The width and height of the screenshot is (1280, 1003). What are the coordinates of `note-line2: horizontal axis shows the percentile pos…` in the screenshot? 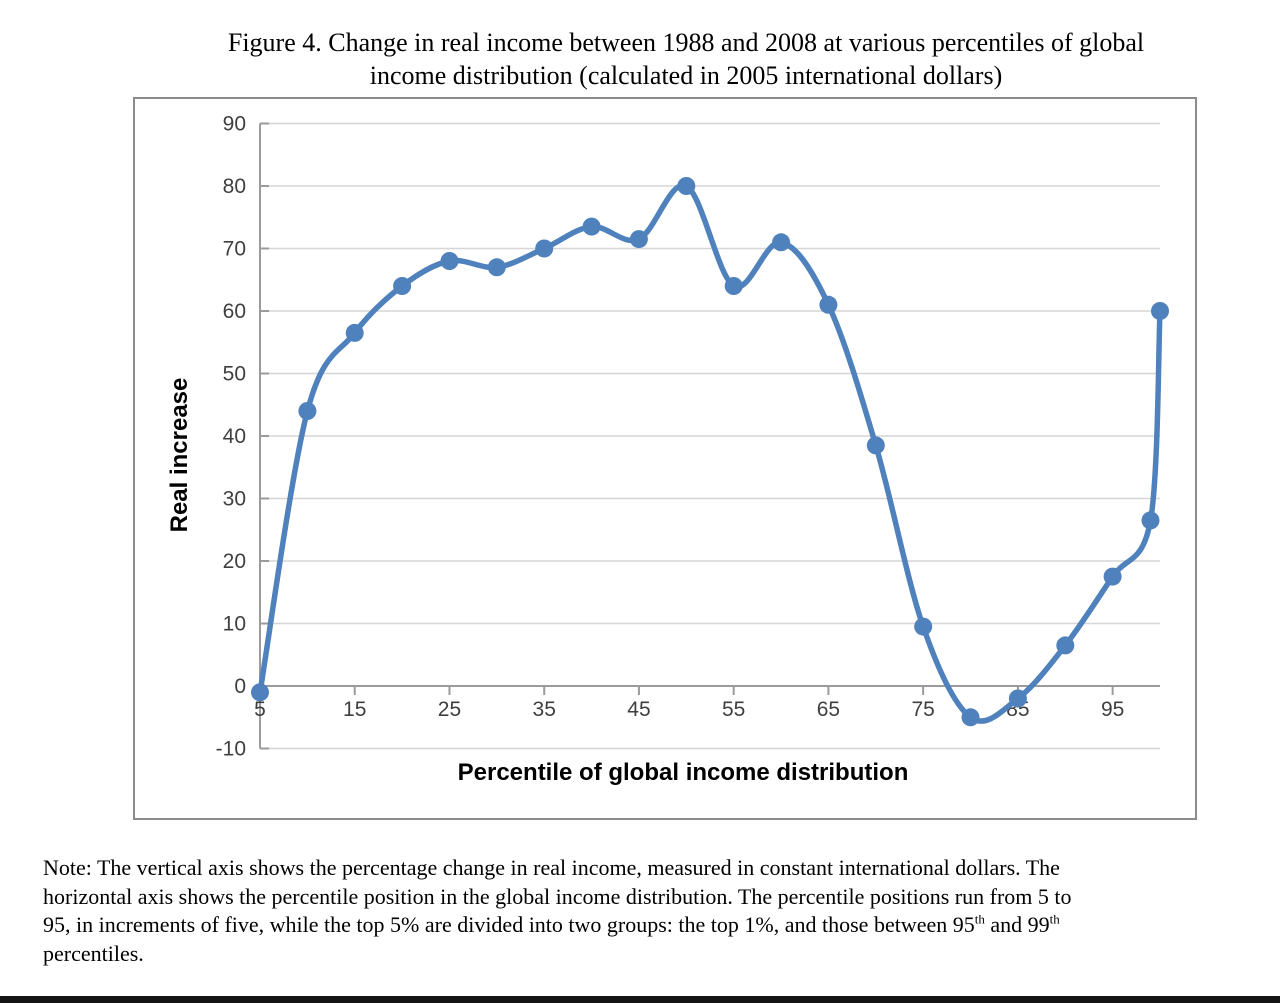 It's located at (557, 896).